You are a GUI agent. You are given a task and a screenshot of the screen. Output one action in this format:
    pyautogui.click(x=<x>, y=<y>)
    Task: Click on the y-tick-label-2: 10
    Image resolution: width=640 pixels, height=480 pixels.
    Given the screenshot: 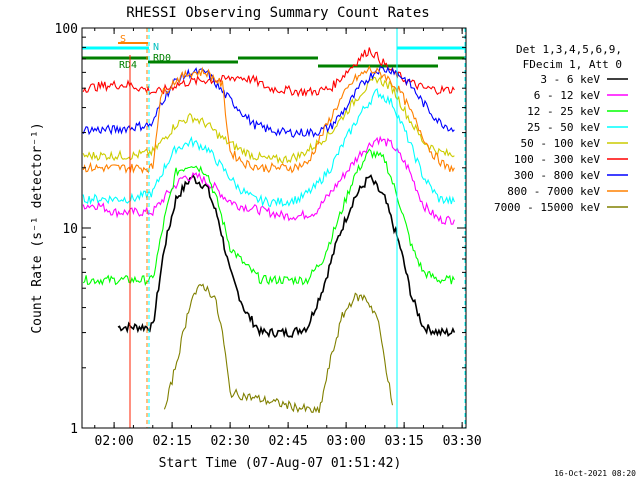 What is the action you would take?
    pyautogui.click(x=70, y=229)
    